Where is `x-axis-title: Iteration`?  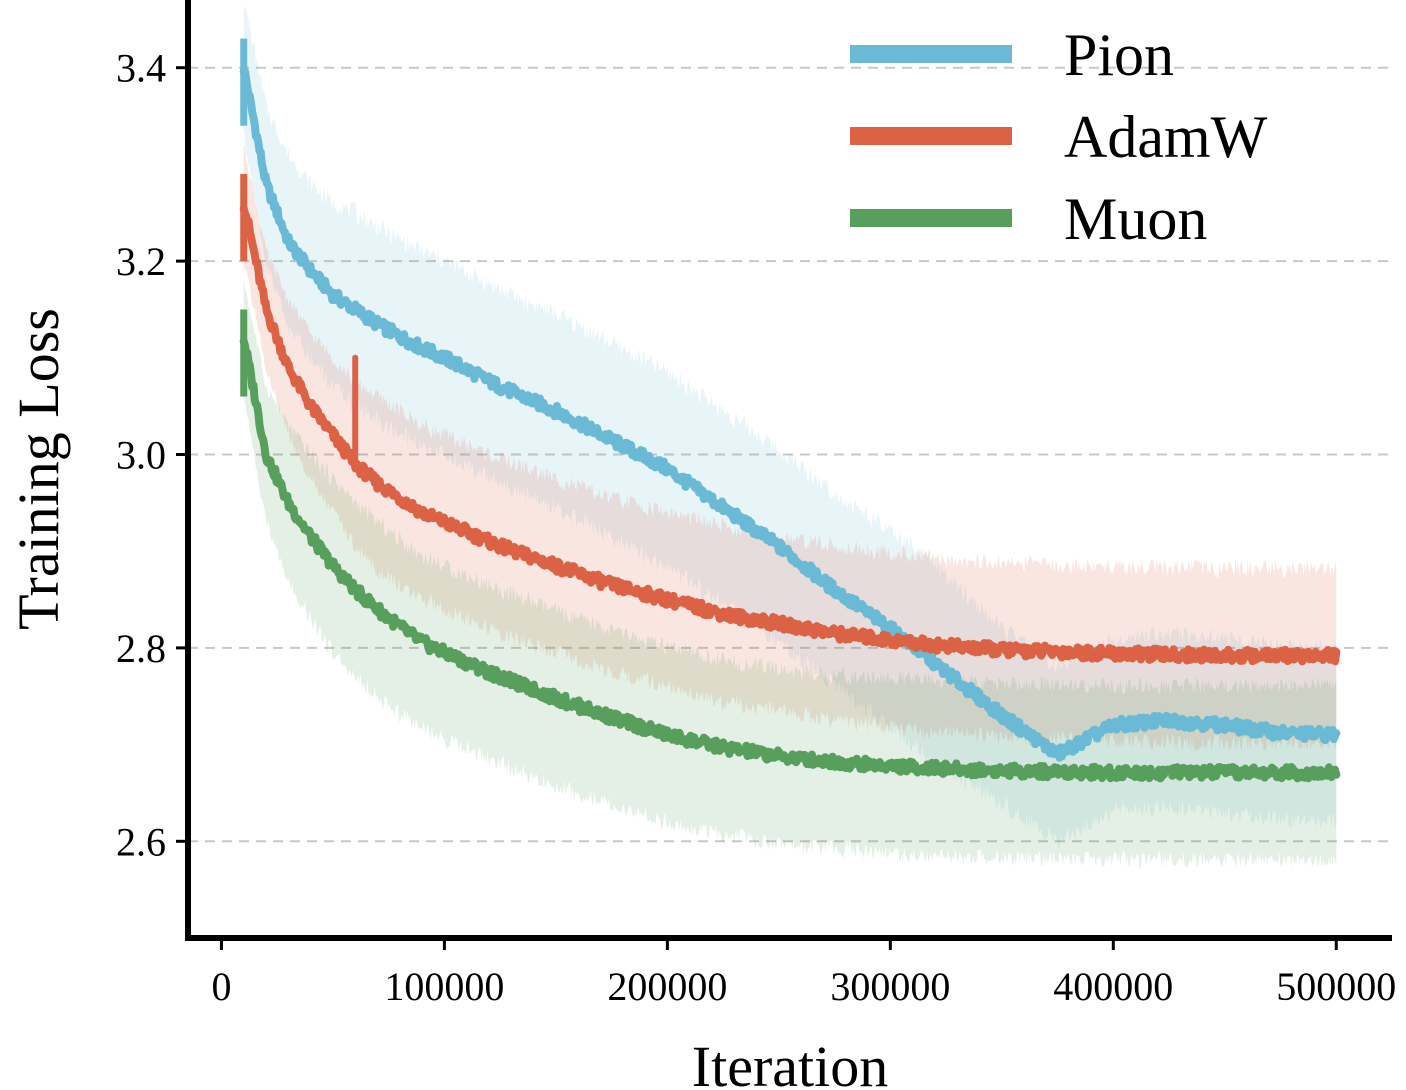
x-axis-title: Iteration is located at coordinates (790, 1062).